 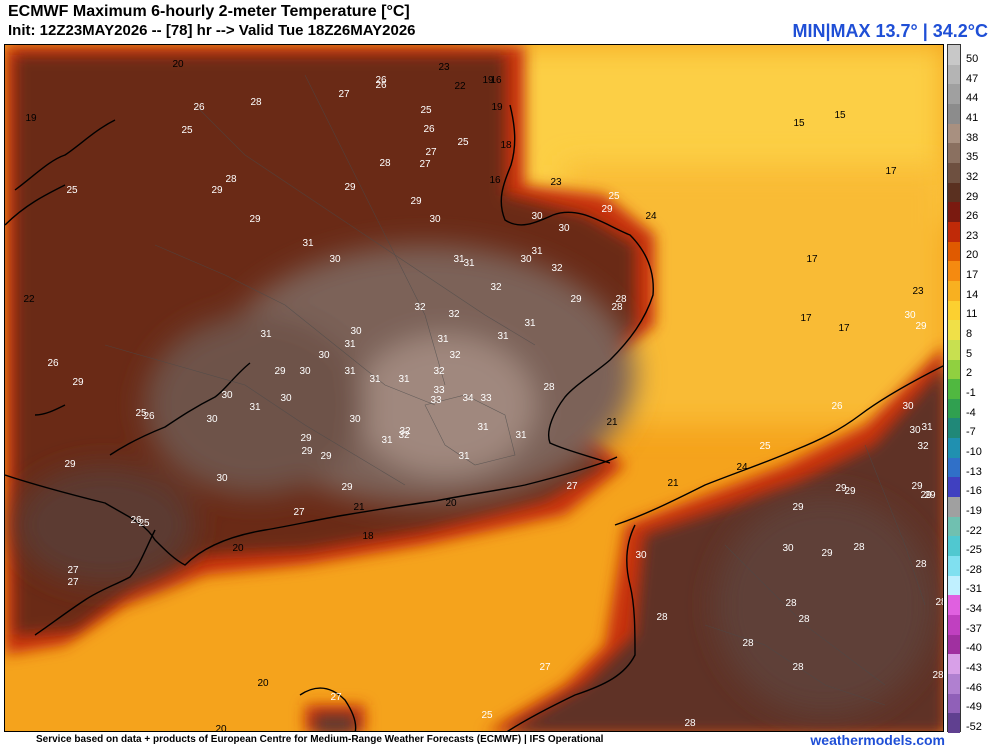 I want to click on colorbar-tick-label: -52, so click(x=974, y=727).